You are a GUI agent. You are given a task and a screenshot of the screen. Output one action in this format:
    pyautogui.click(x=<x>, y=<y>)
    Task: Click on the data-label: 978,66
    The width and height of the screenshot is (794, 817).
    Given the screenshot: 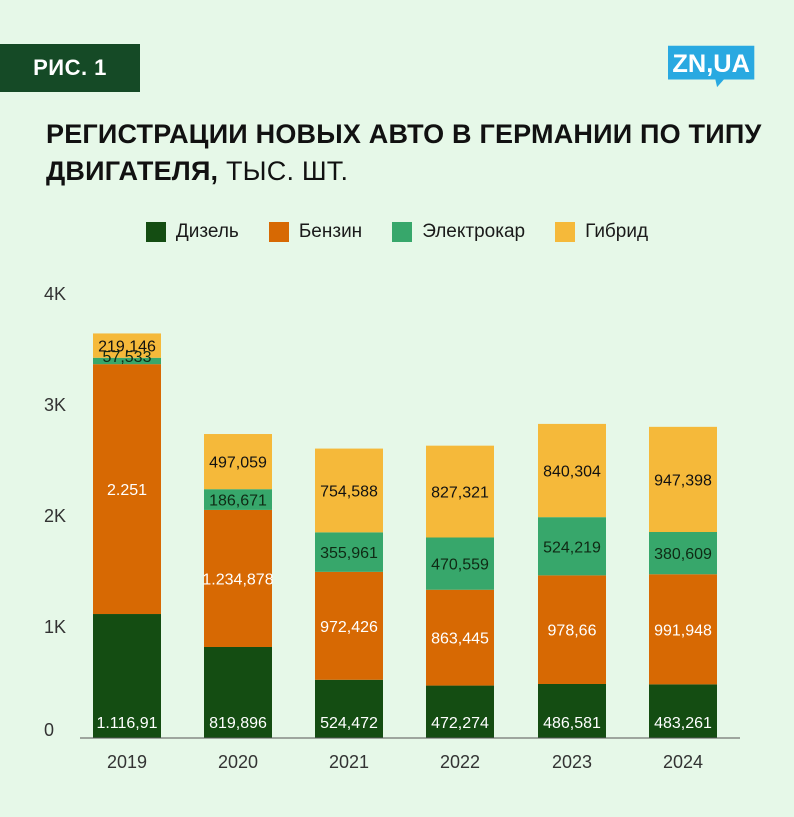 What is the action you would take?
    pyautogui.click(x=572, y=631)
    